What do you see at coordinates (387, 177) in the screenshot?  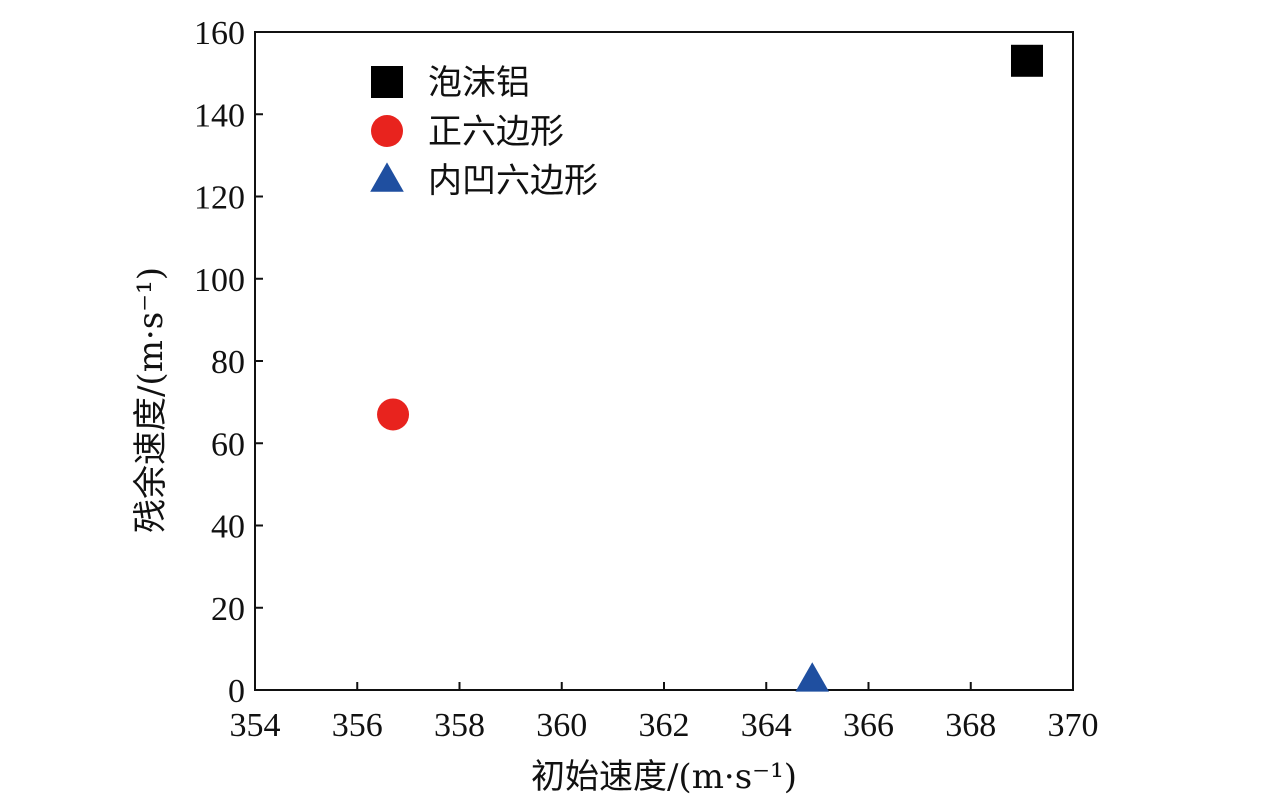 I see `legend-marker-triangle` at bounding box center [387, 177].